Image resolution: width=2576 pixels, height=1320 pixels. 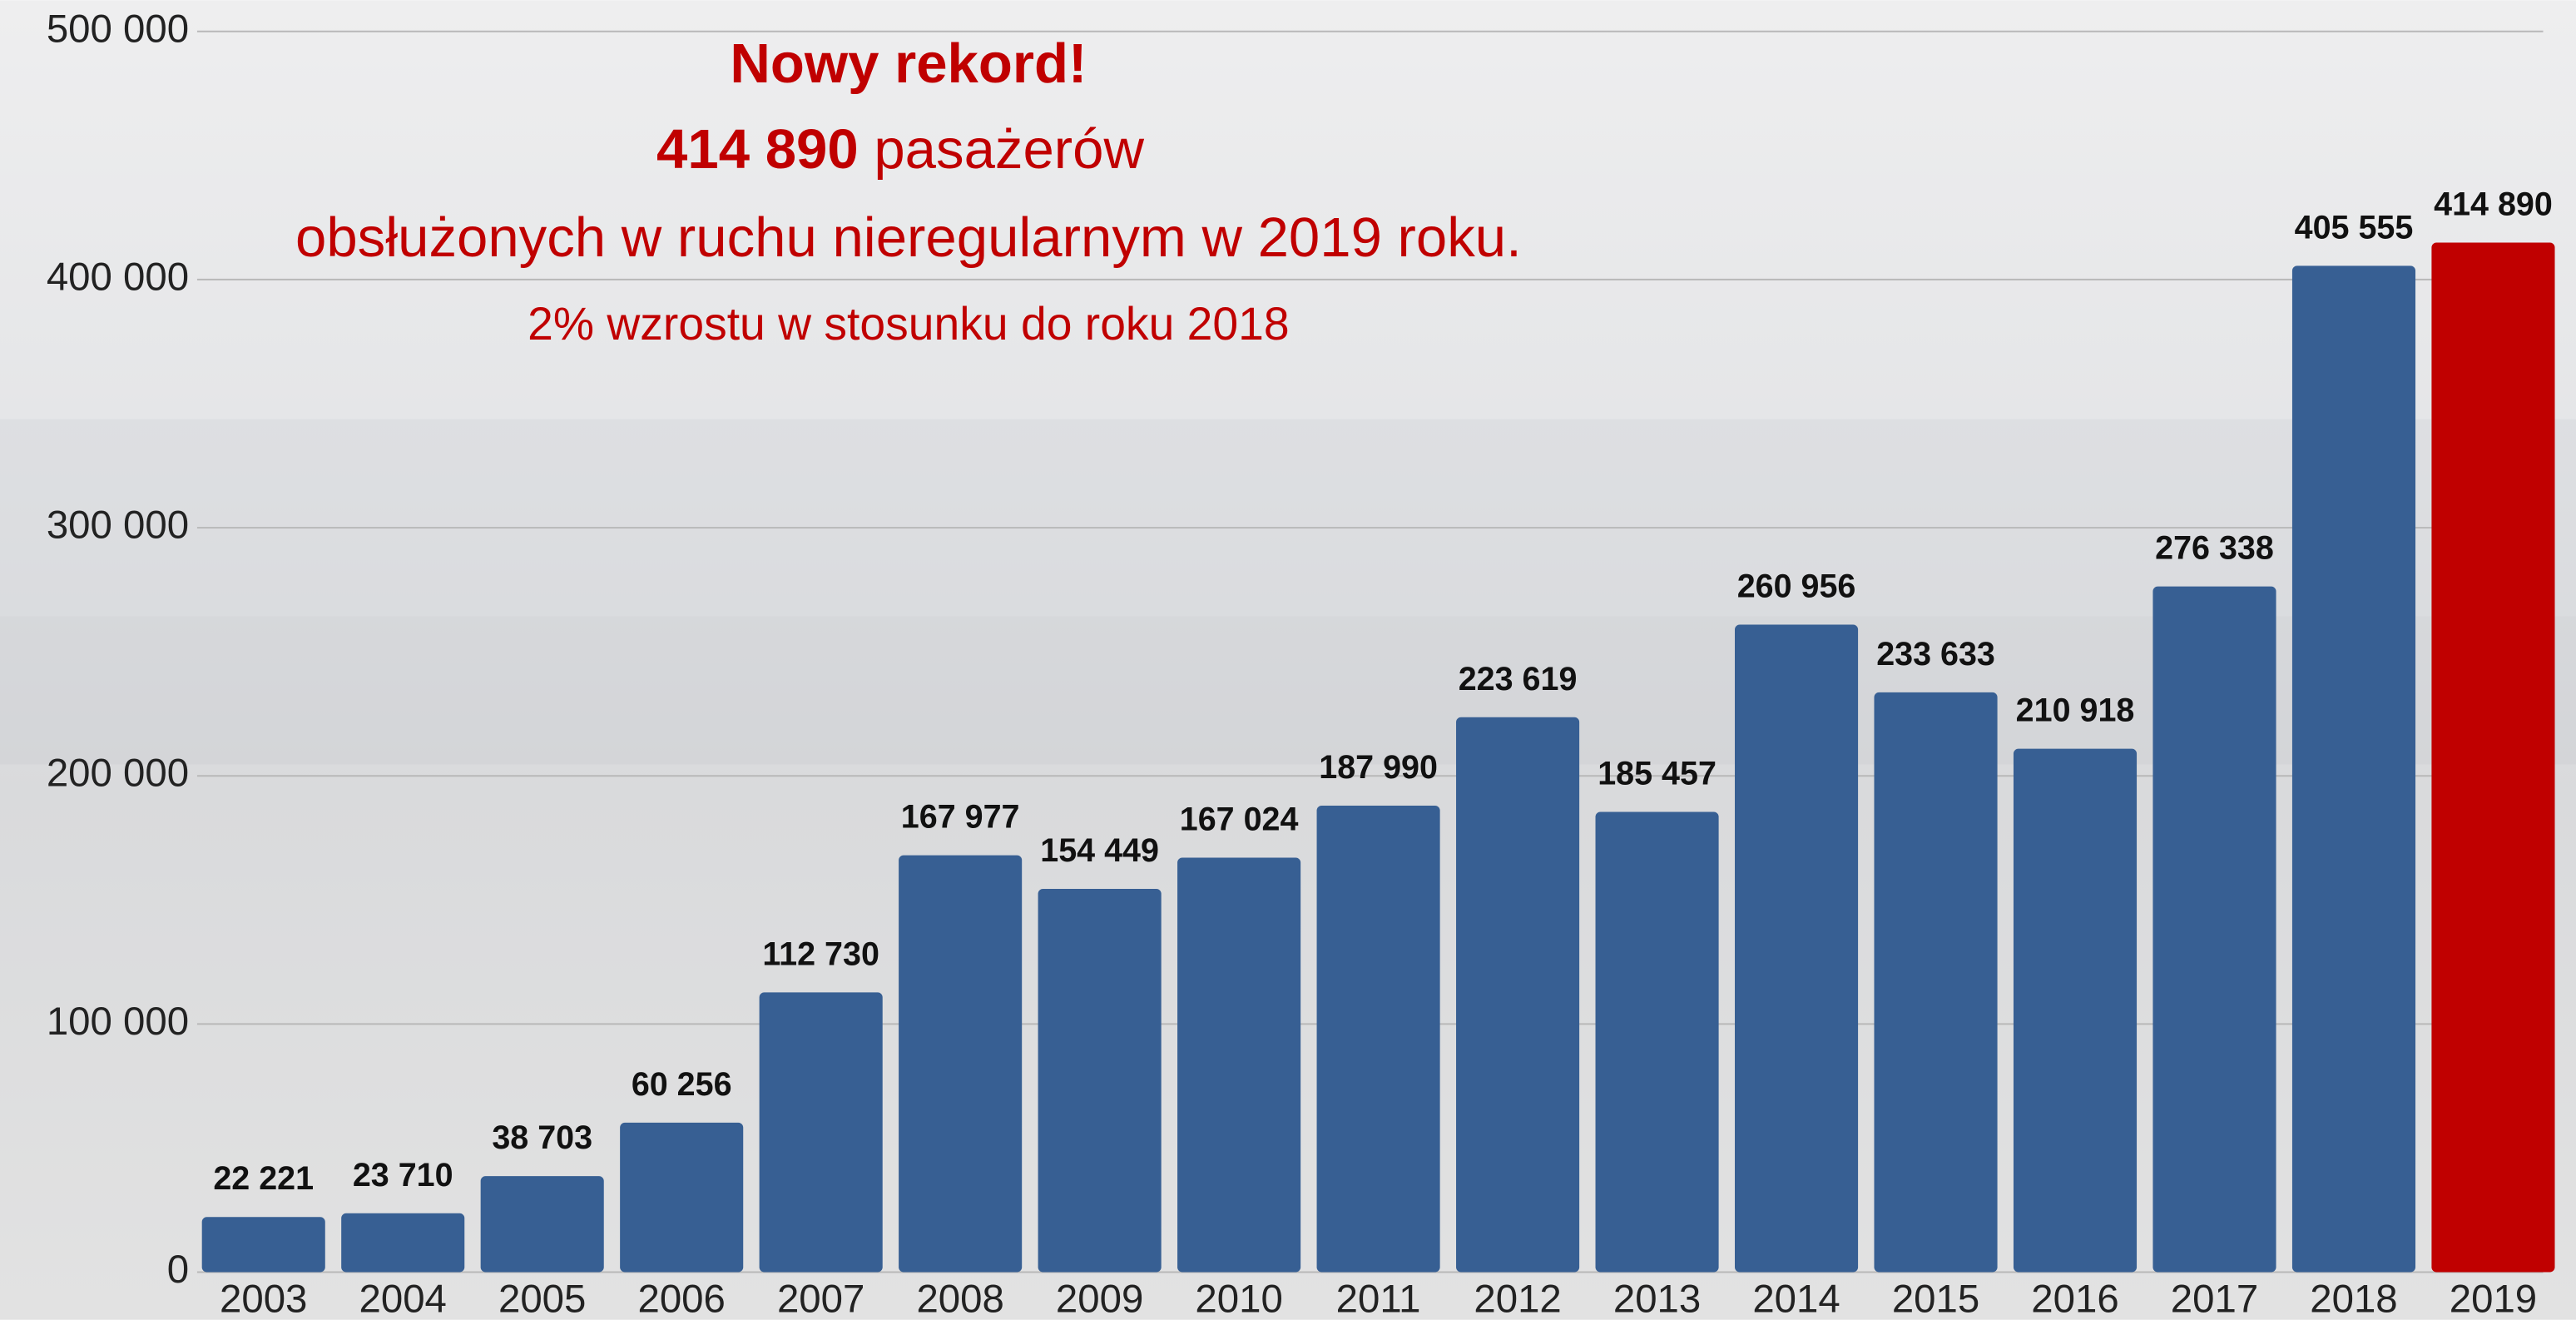 I want to click on value-label: 112 730, so click(x=821, y=953).